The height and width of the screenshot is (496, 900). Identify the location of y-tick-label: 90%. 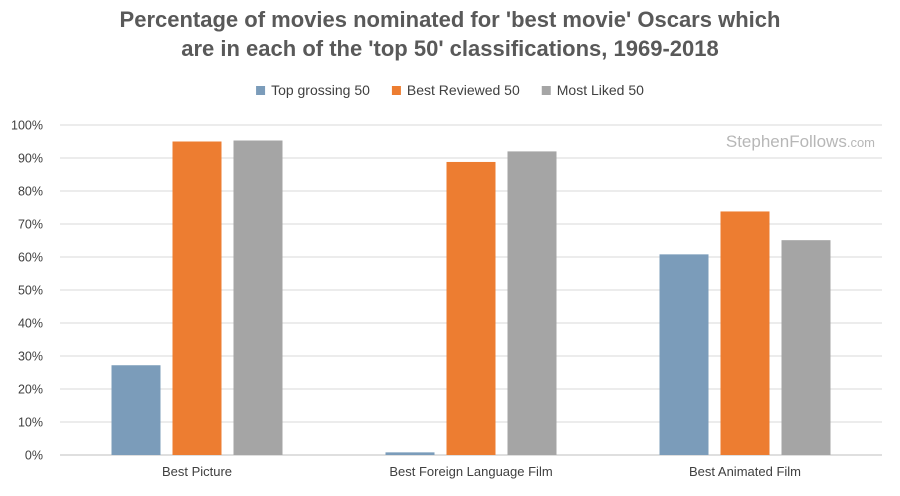
(30, 159).